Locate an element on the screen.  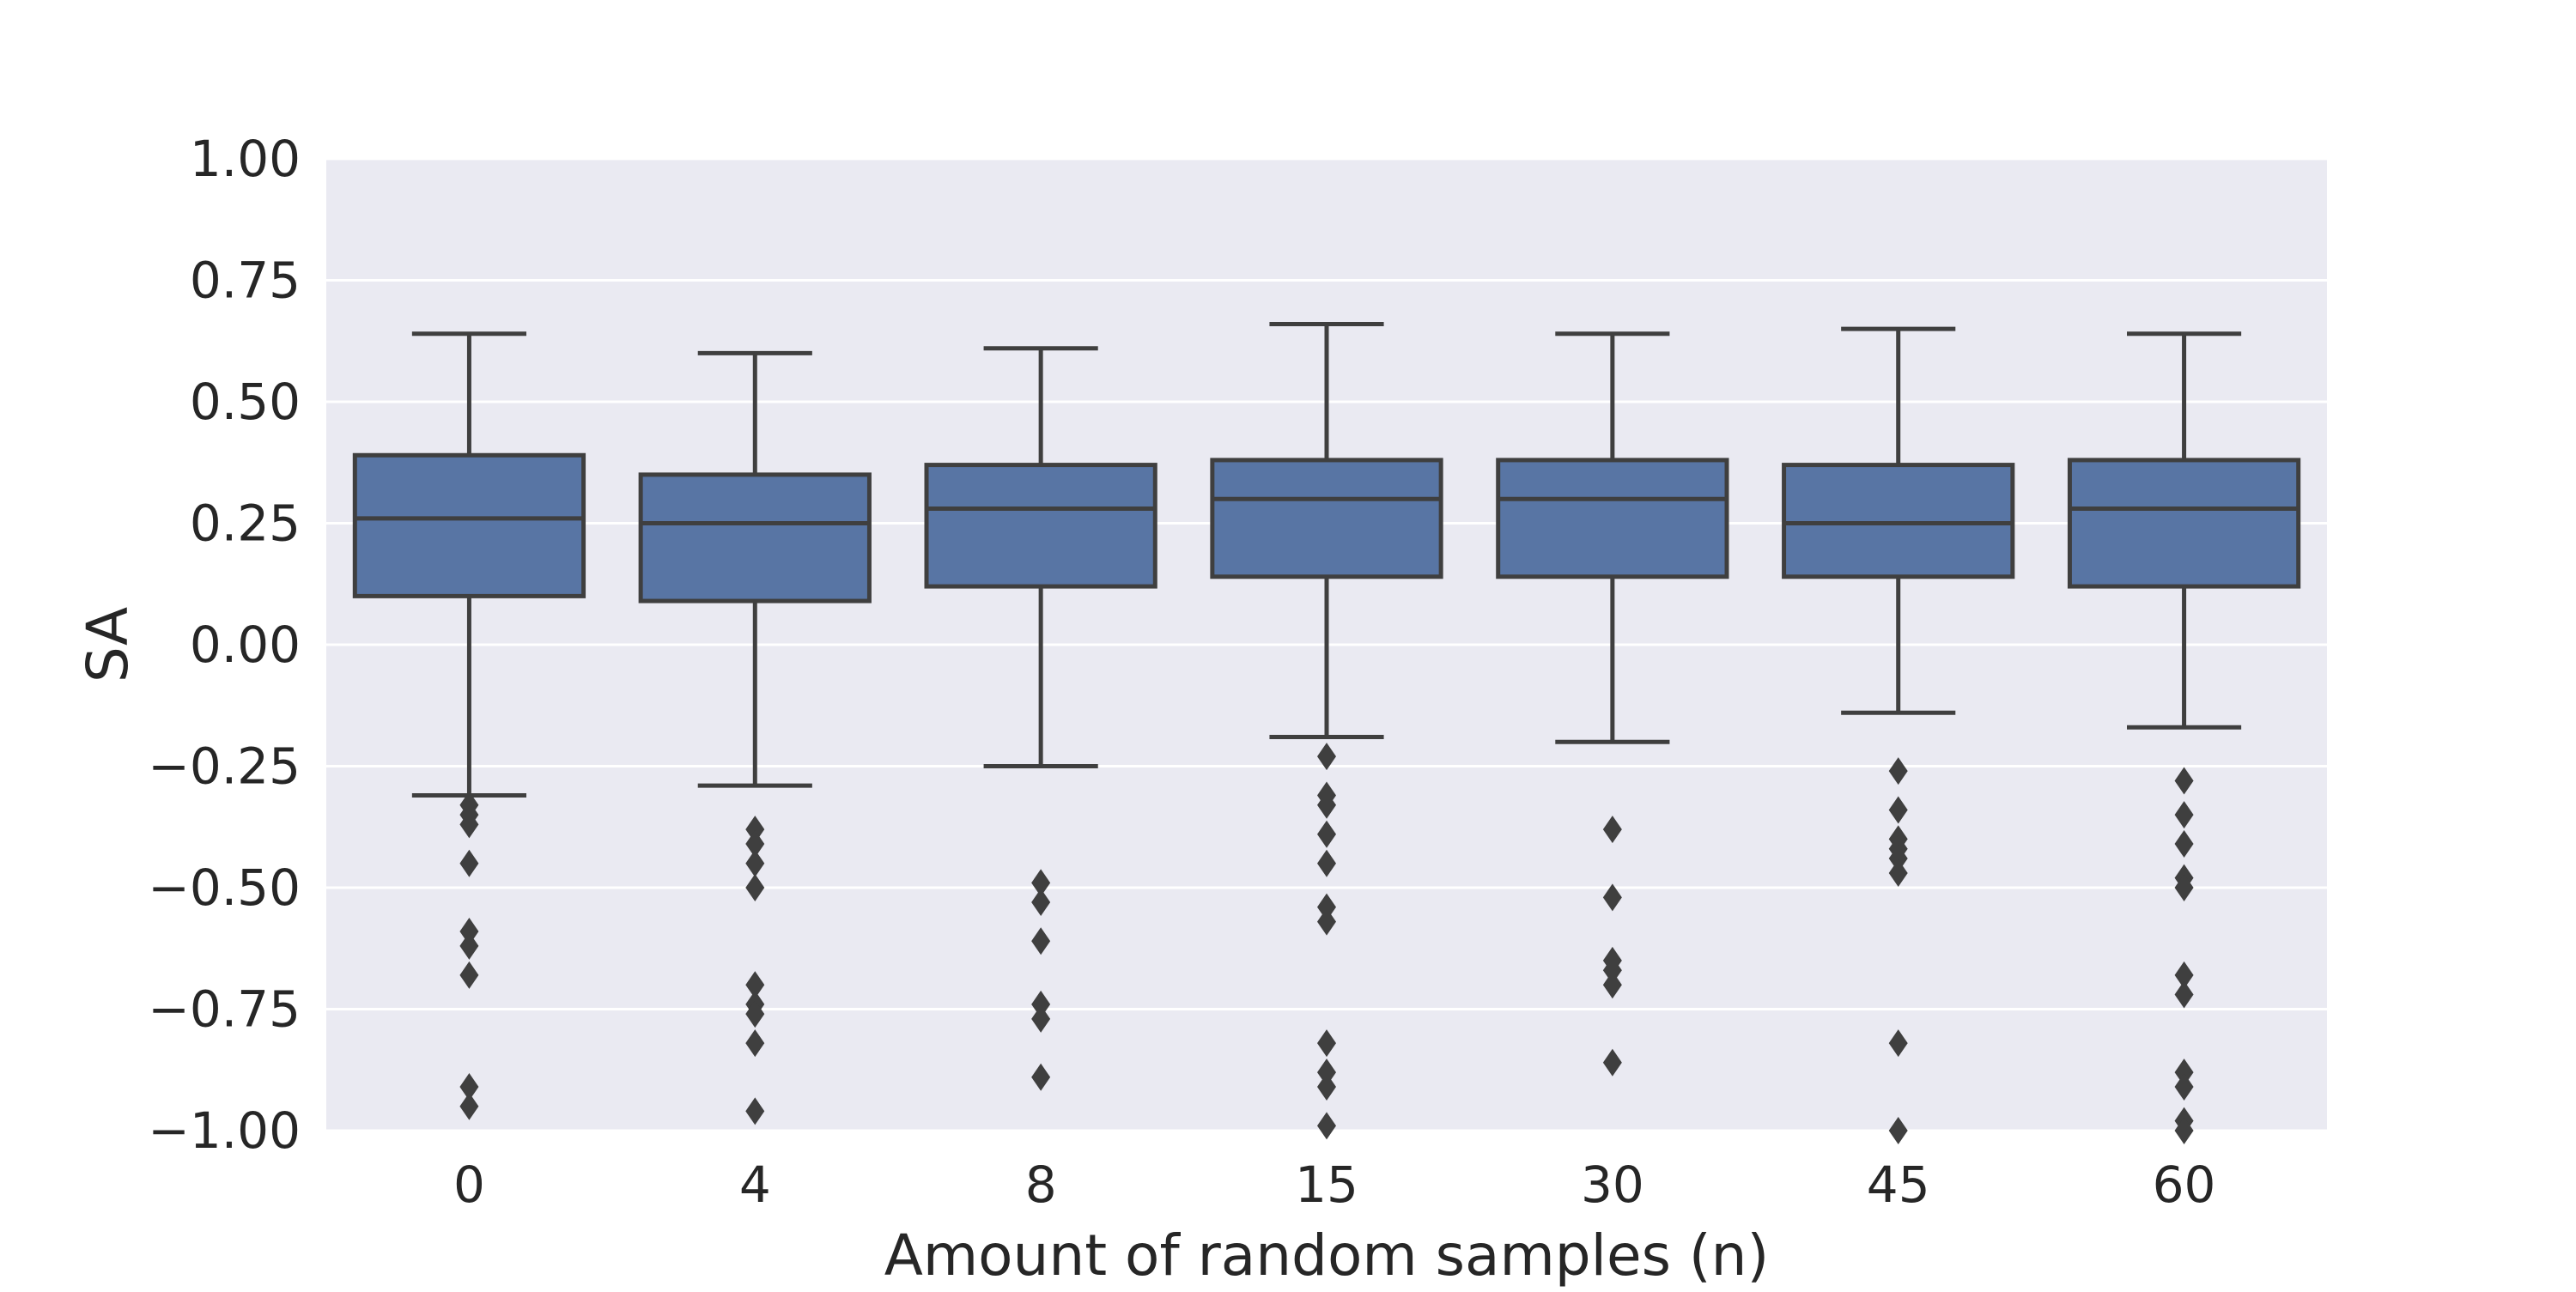
y-tick-label: −0.50 is located at coordinates (225, 887).